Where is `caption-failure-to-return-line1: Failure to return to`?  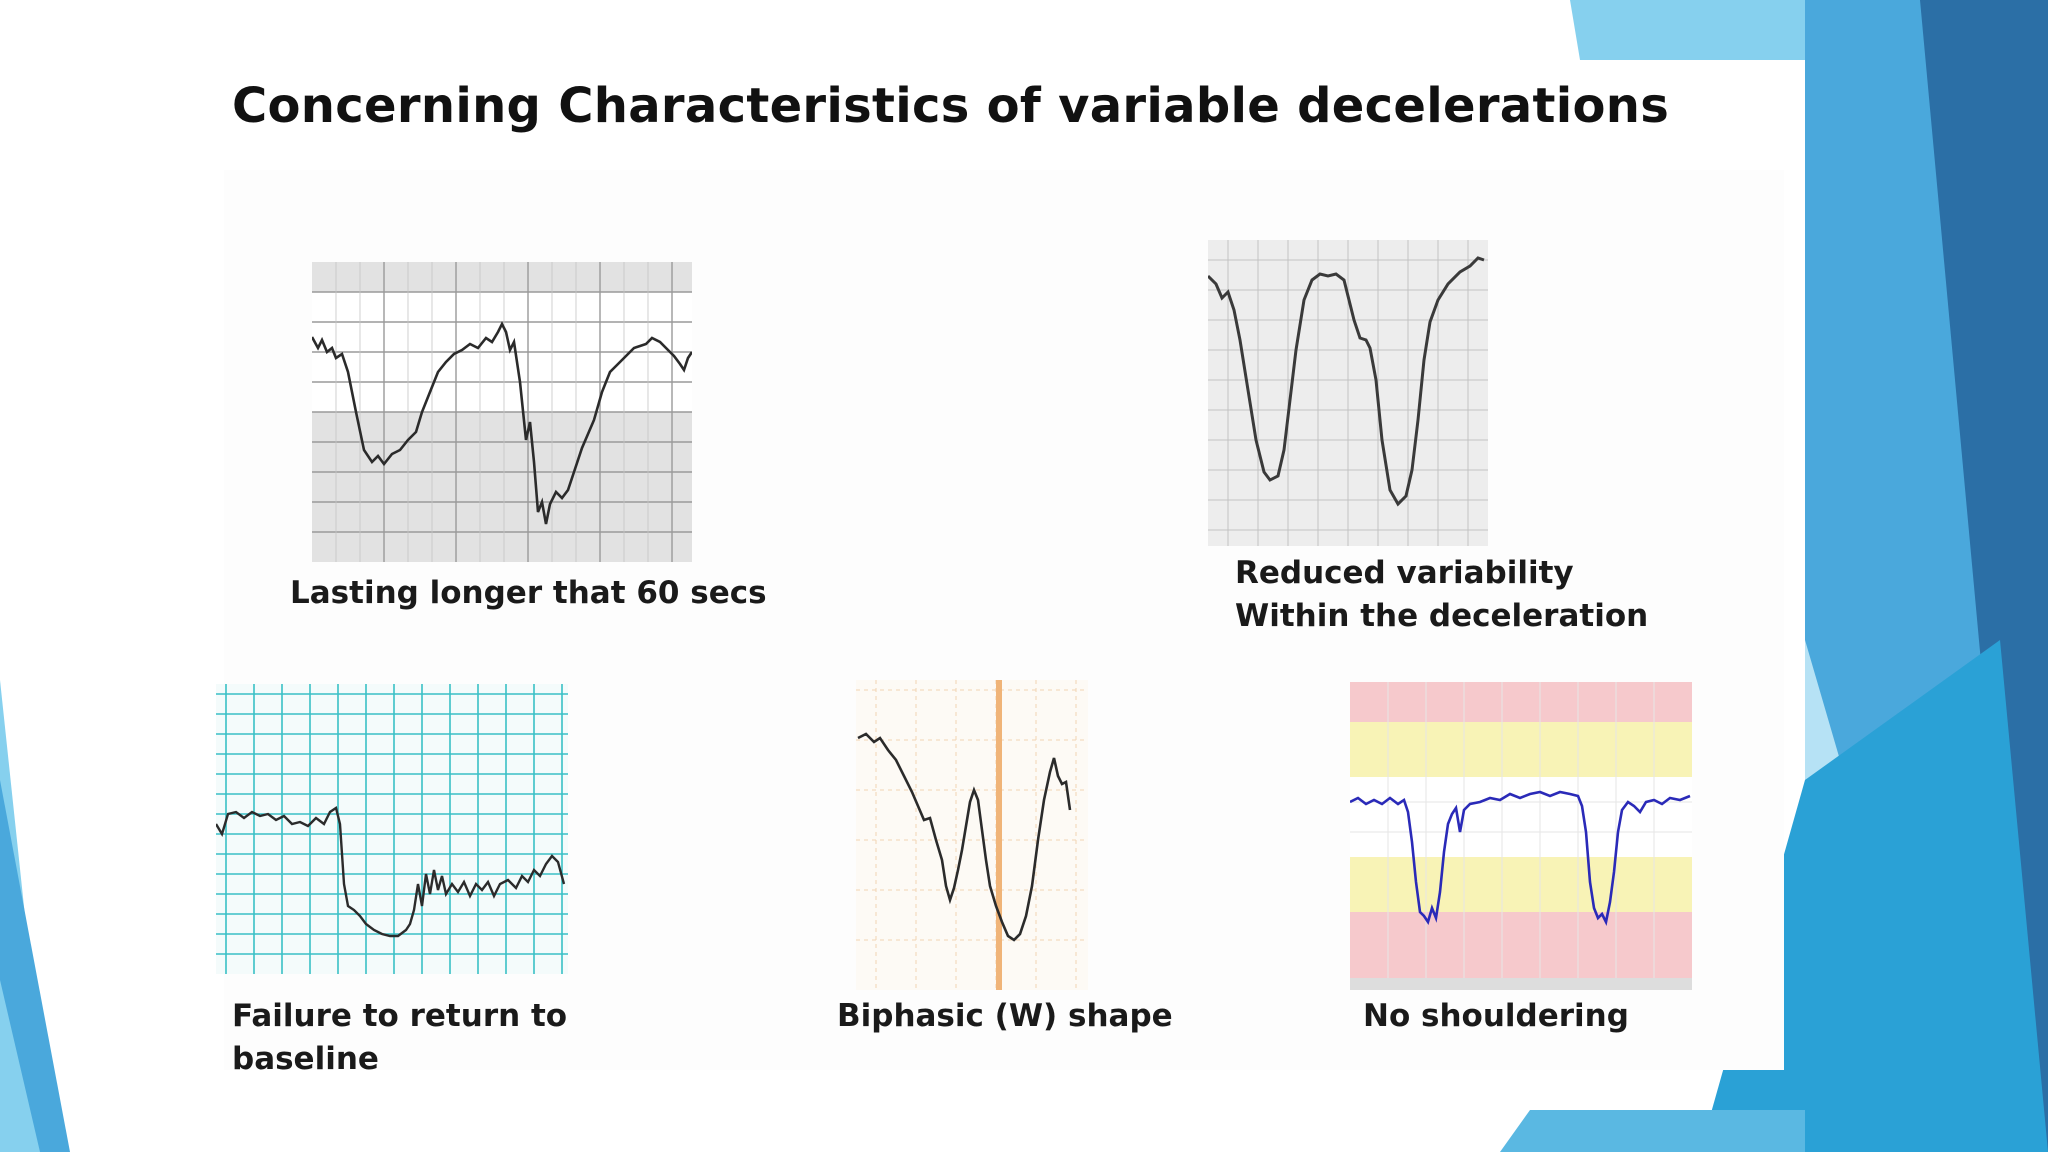 caption-failure-to-return-line1: Failure to return to is located at coordinates (400, 1016).